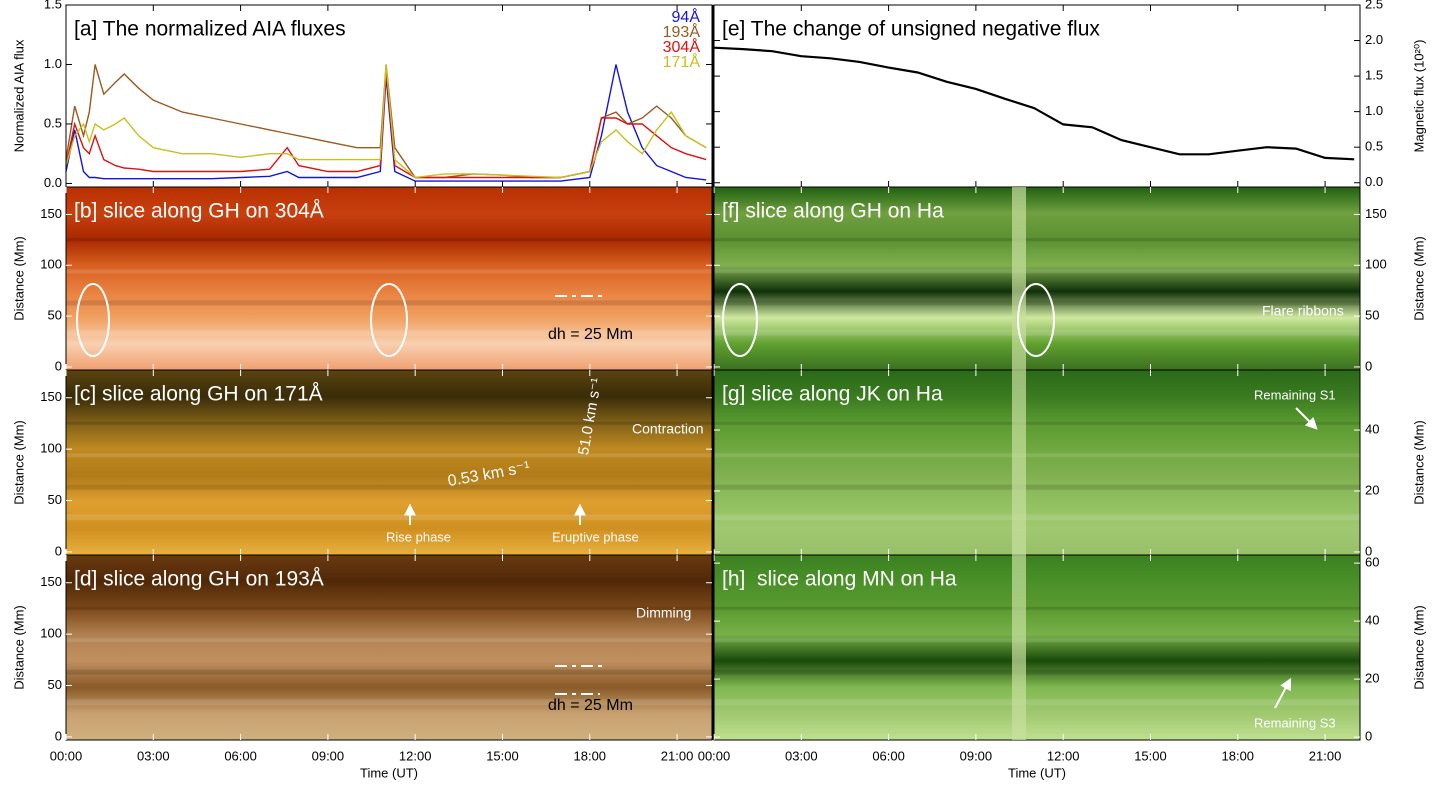  I want to click on x-tick-label: 15:00, so click(1150, 755).